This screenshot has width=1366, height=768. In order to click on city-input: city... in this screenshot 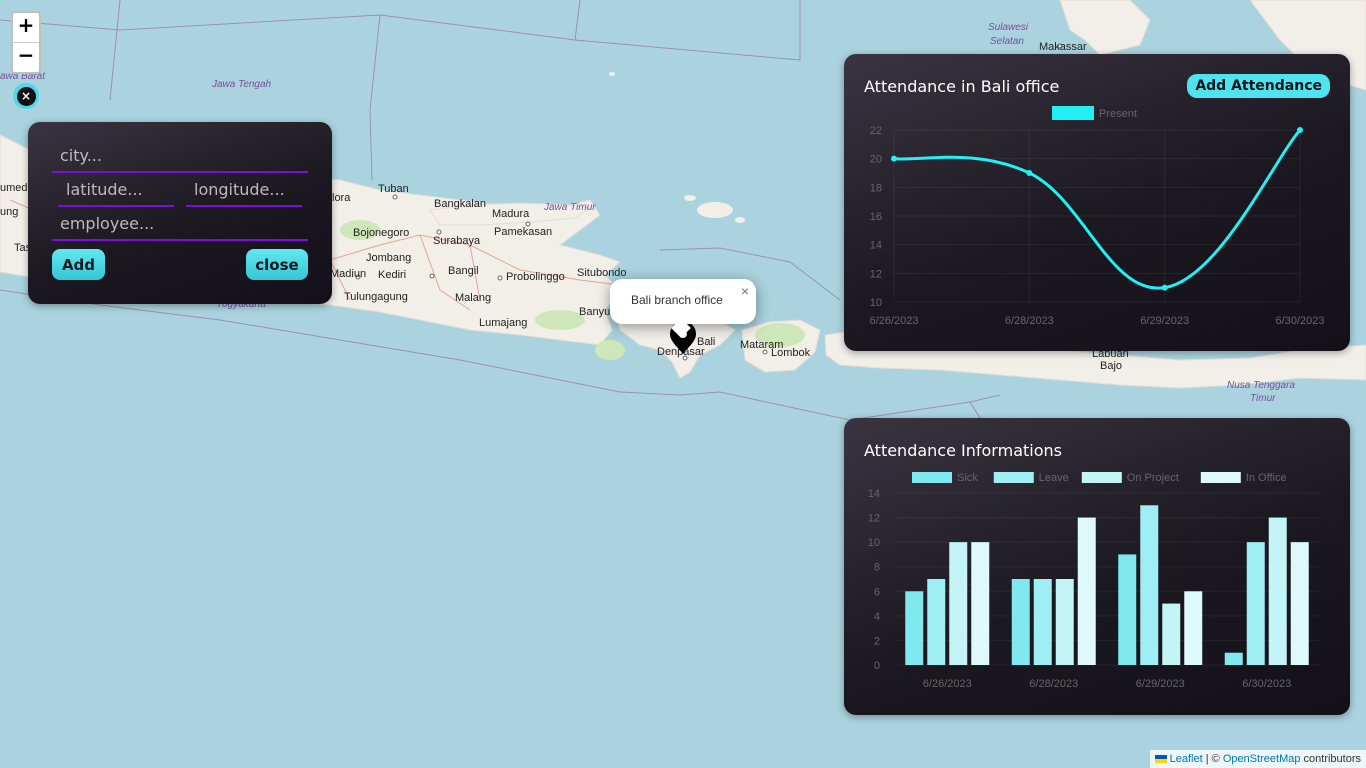, I will do `click(180, 159)`.